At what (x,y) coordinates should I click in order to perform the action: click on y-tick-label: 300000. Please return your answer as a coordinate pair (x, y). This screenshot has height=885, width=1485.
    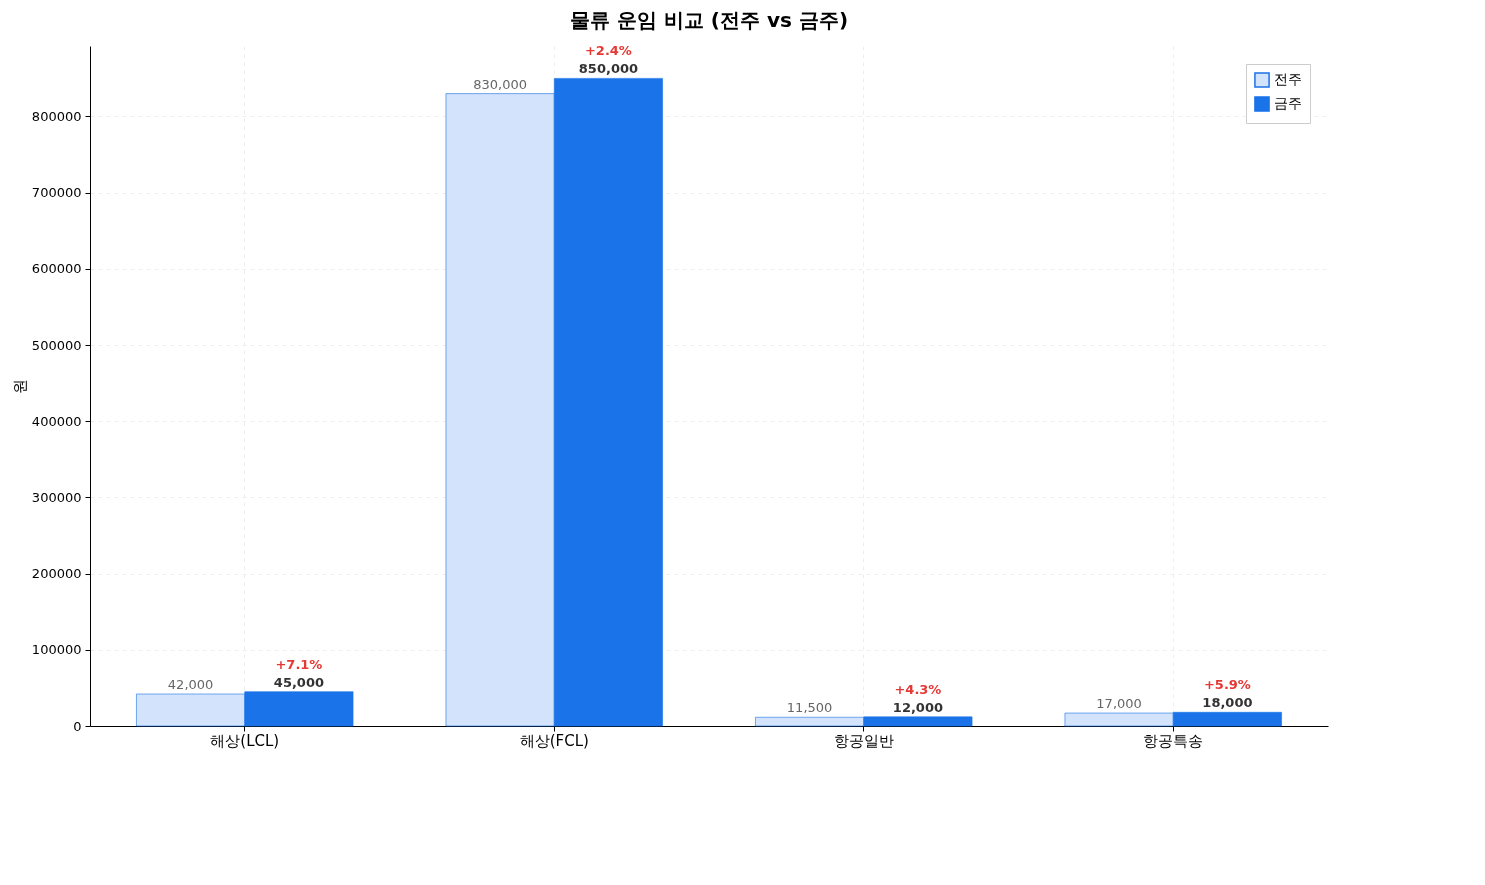
    Looking at the image, I should click on (56, 497).